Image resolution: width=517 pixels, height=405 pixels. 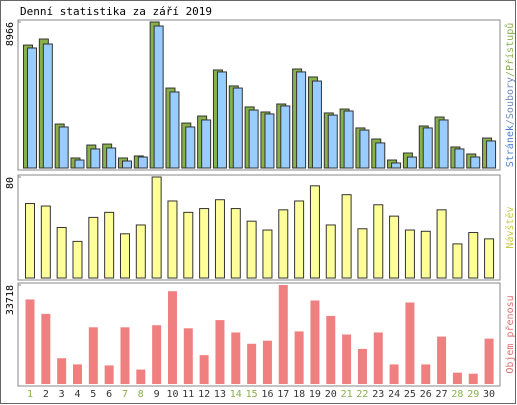 What do you see at coordinates (10, 183) in the screenshot?
I see `y-tick-label: 80` at bounding box center [10, 183].